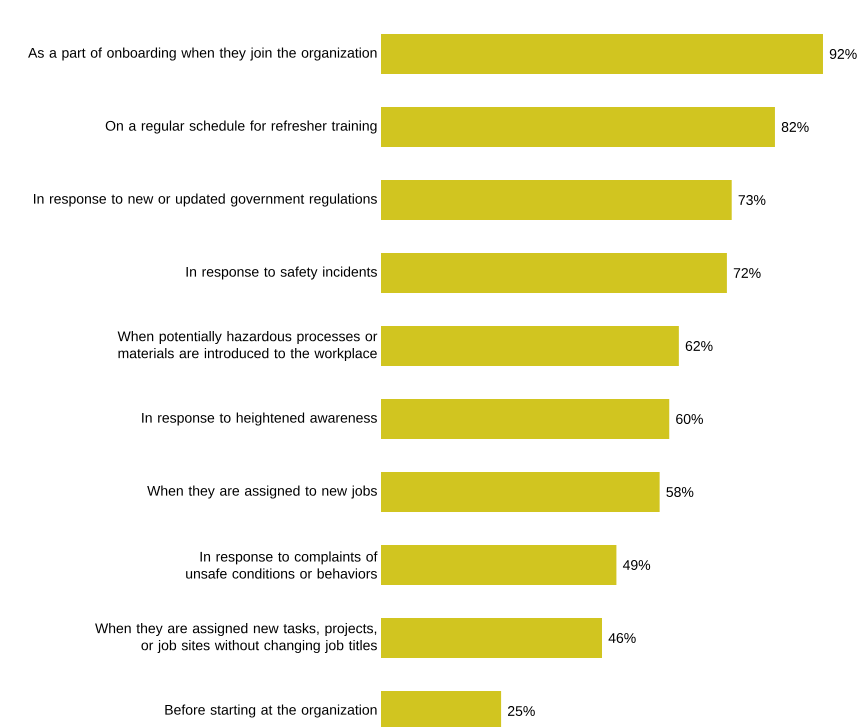 The height and width of the screenshot is (727, 865). What do you see at coordinates (680, 492) in the screenshot?
I see `data-label: 58%` at bounding box center [680, 492].